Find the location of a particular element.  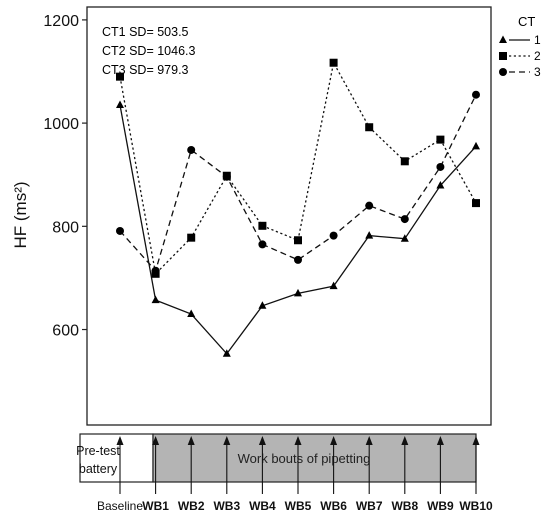

legend: CT 1 2 3 is located at coordinates (529, 46).